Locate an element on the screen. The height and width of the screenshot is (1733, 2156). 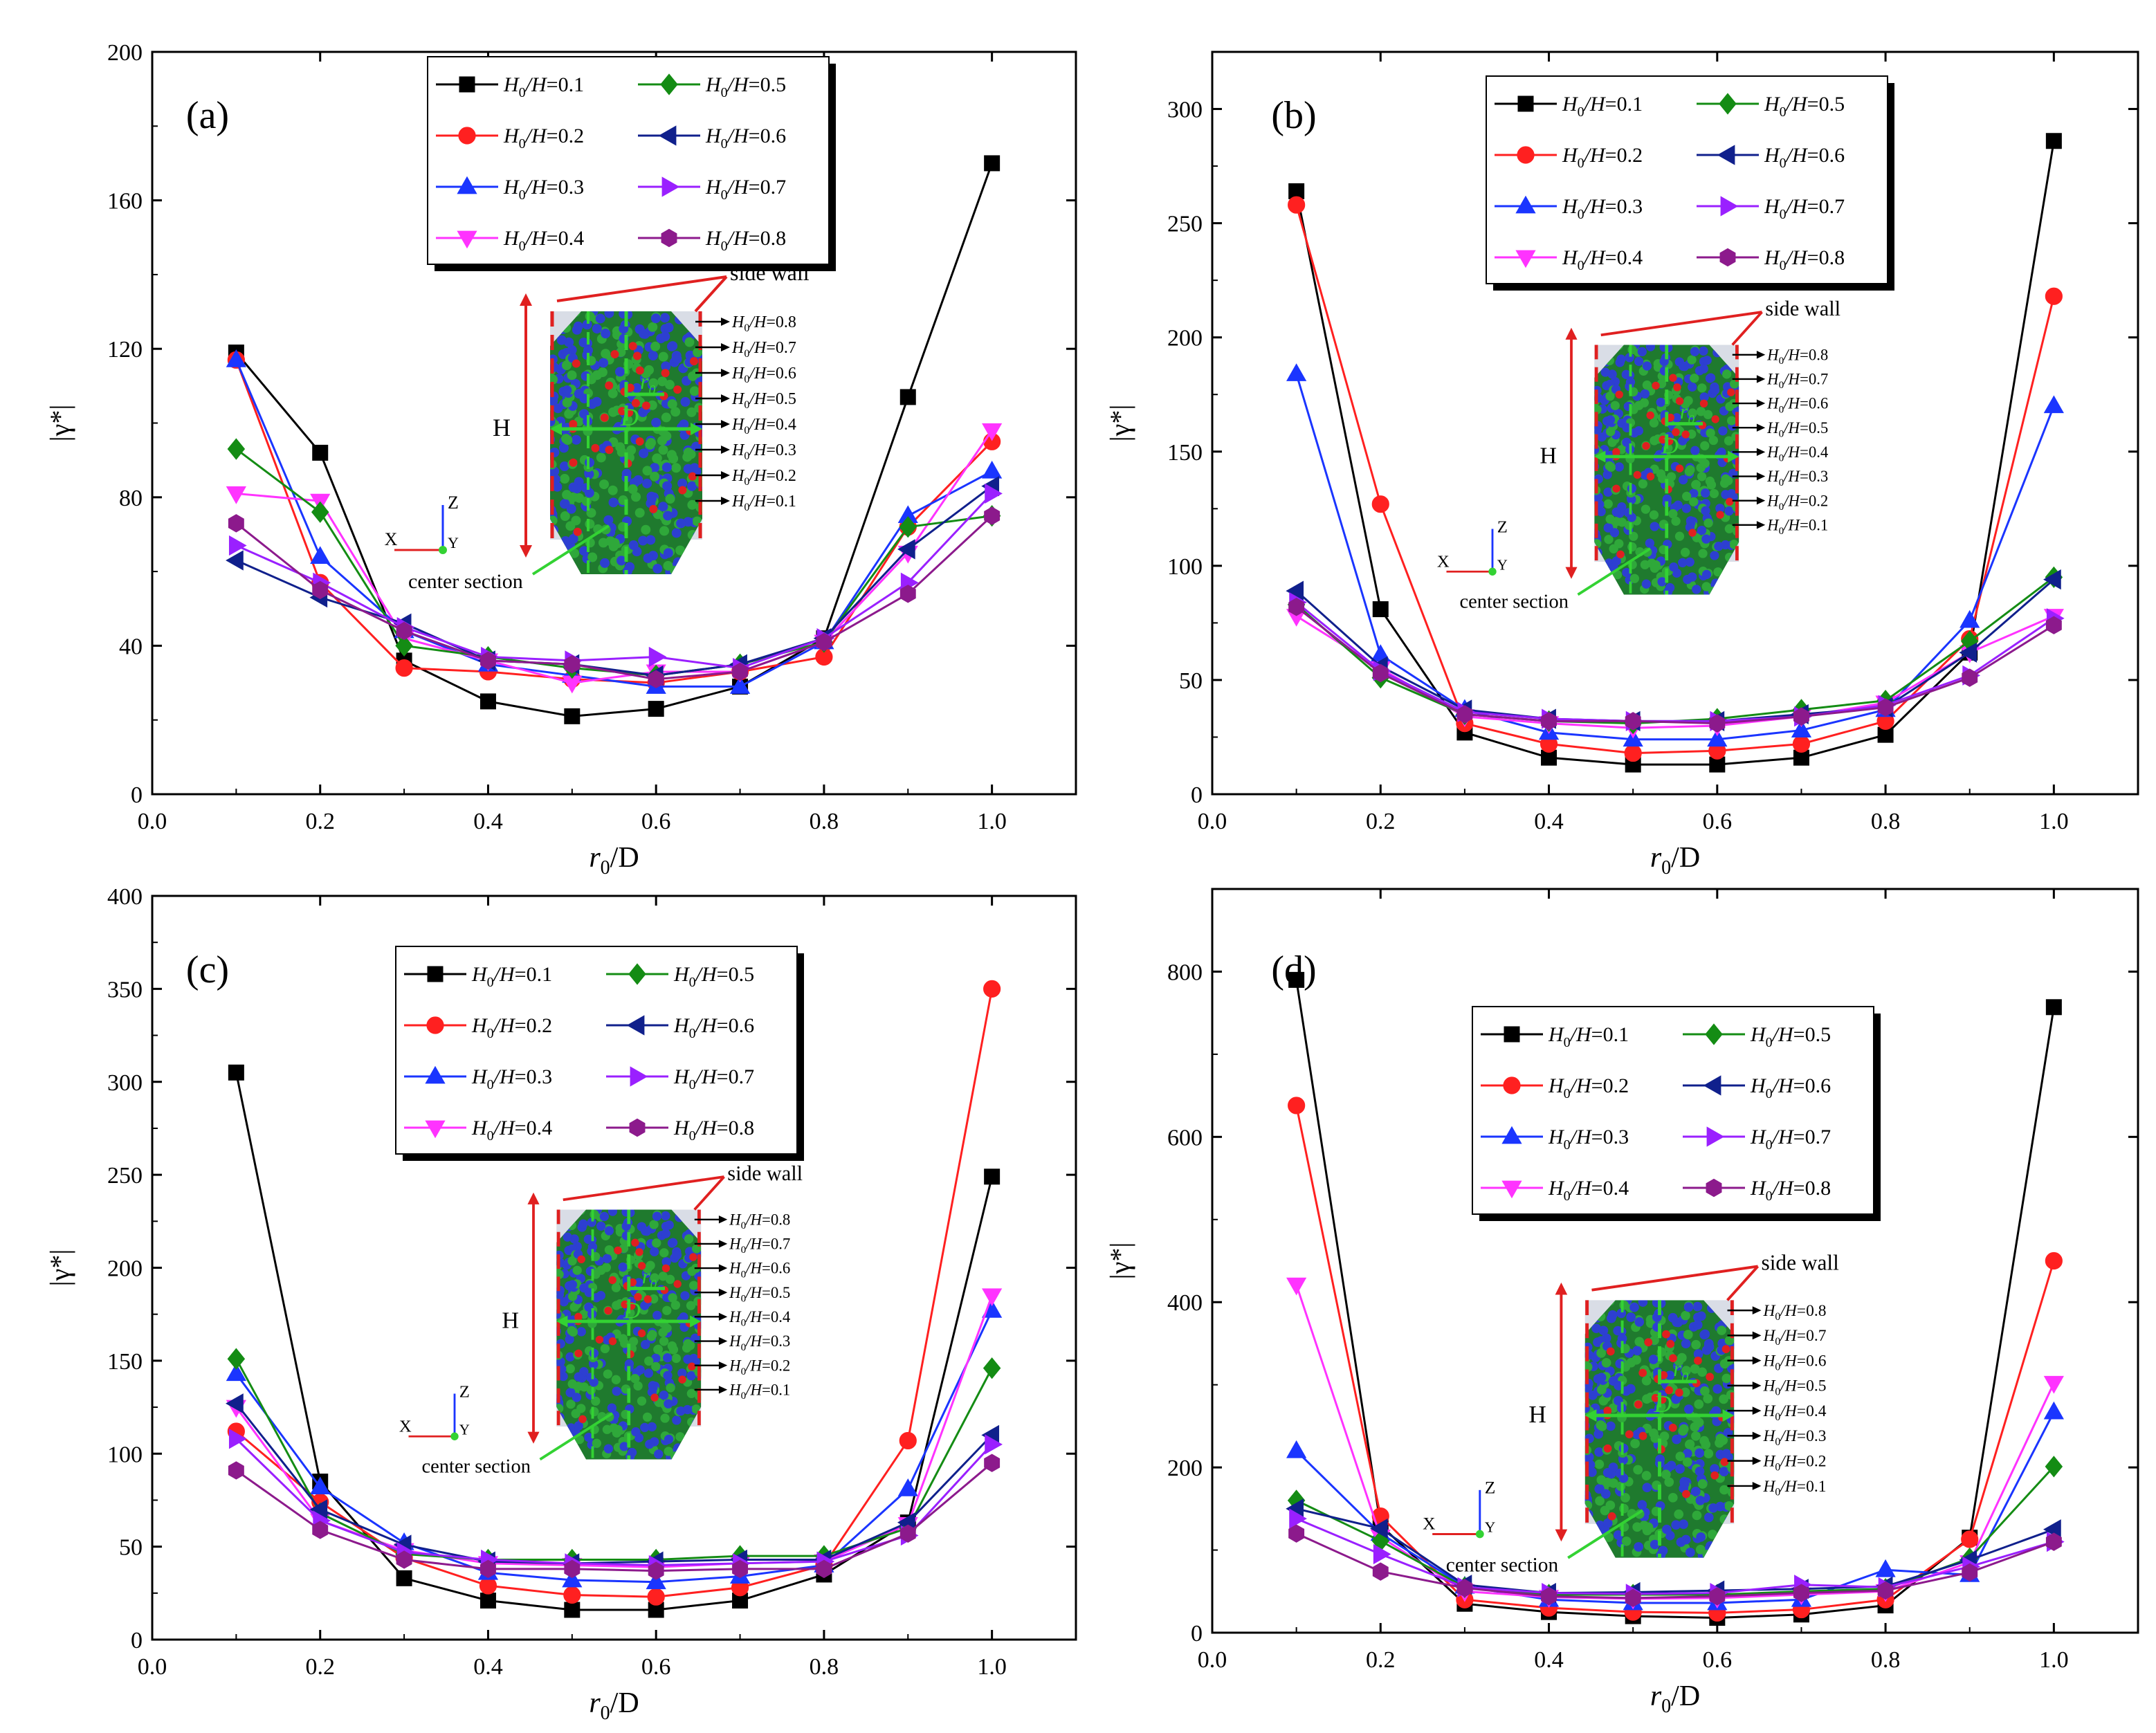
legend-box is located at coordinates (1673, 1110).